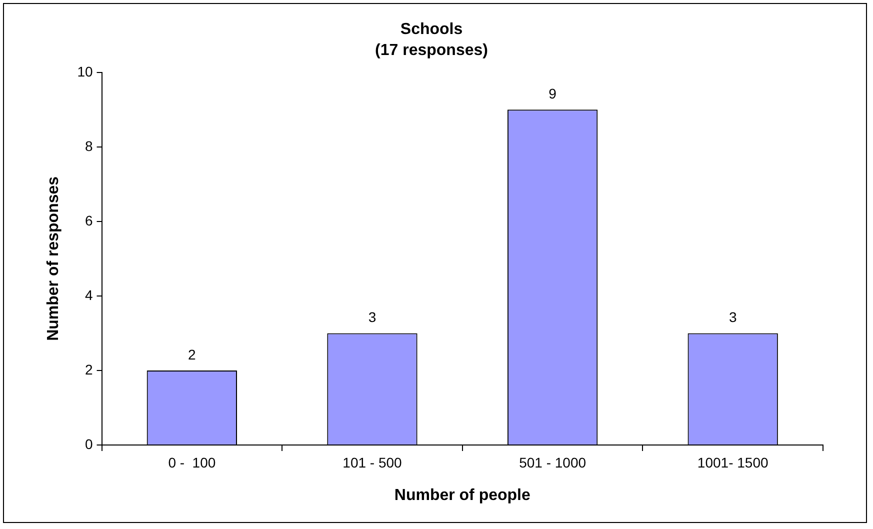  What do you see at coordinates (192, 354) in the screenshot?
I see `data-label: 2` at bounding box center [192, 354].